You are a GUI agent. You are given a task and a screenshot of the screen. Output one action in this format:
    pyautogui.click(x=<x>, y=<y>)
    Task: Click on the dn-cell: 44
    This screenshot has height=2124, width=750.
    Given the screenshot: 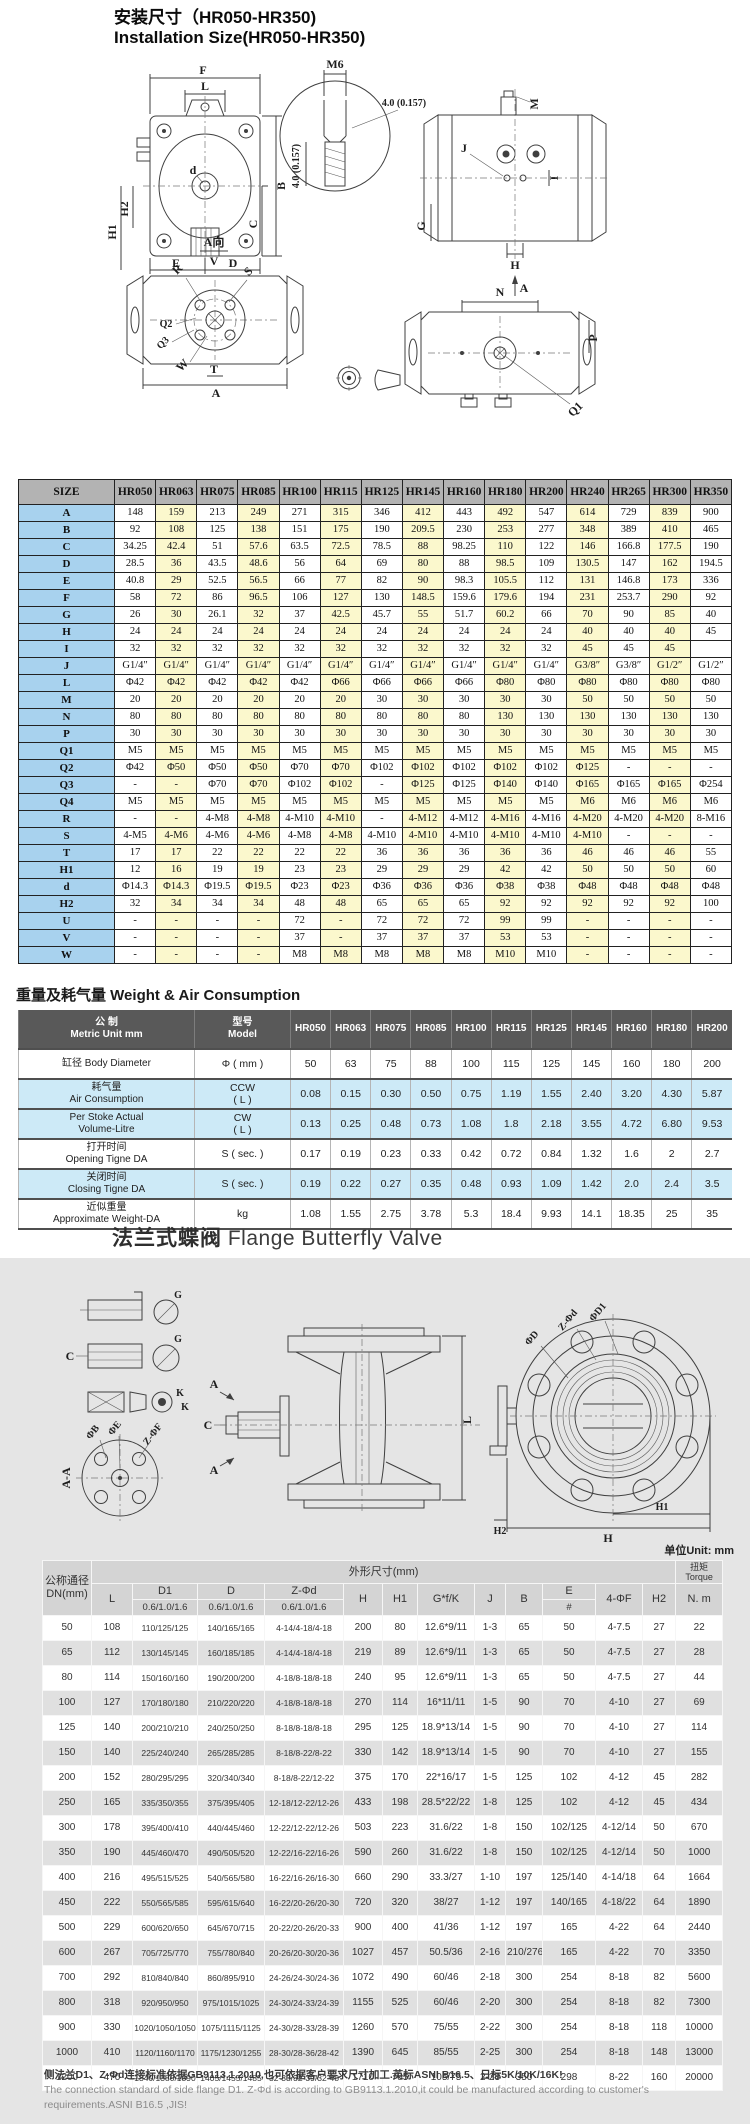 What is the action you would take?
    pyautogui.click(x=699, y=1678)
    